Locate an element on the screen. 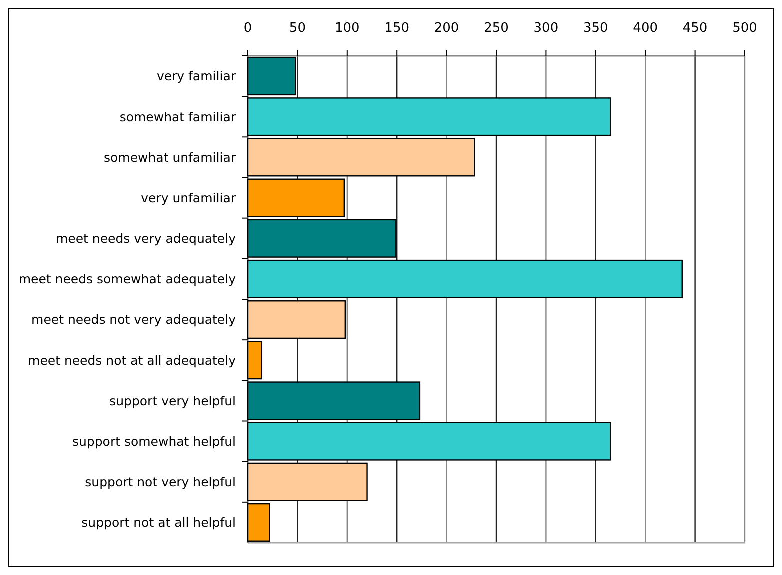 The image size is (782, 575). x-tick-label: 250 is located at coordinates (496, 28).